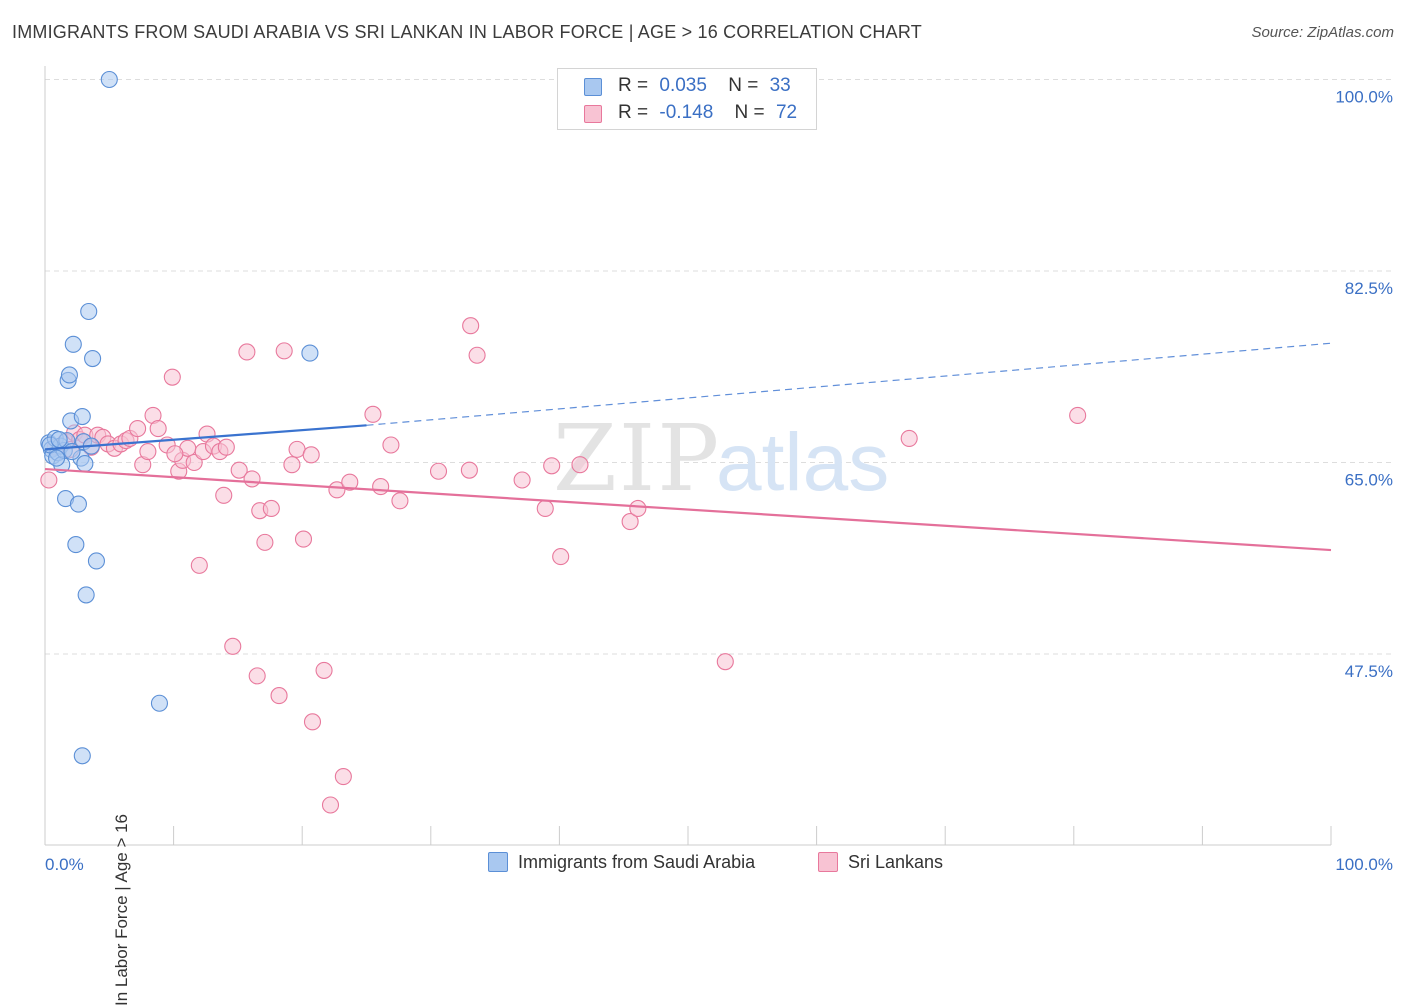 The height and width of the screenshot is (1006, 1406). Describe the element at coordinates (1364, 864) in the screenshot. I see `x-tick-label-max: 100.0%` at that location.